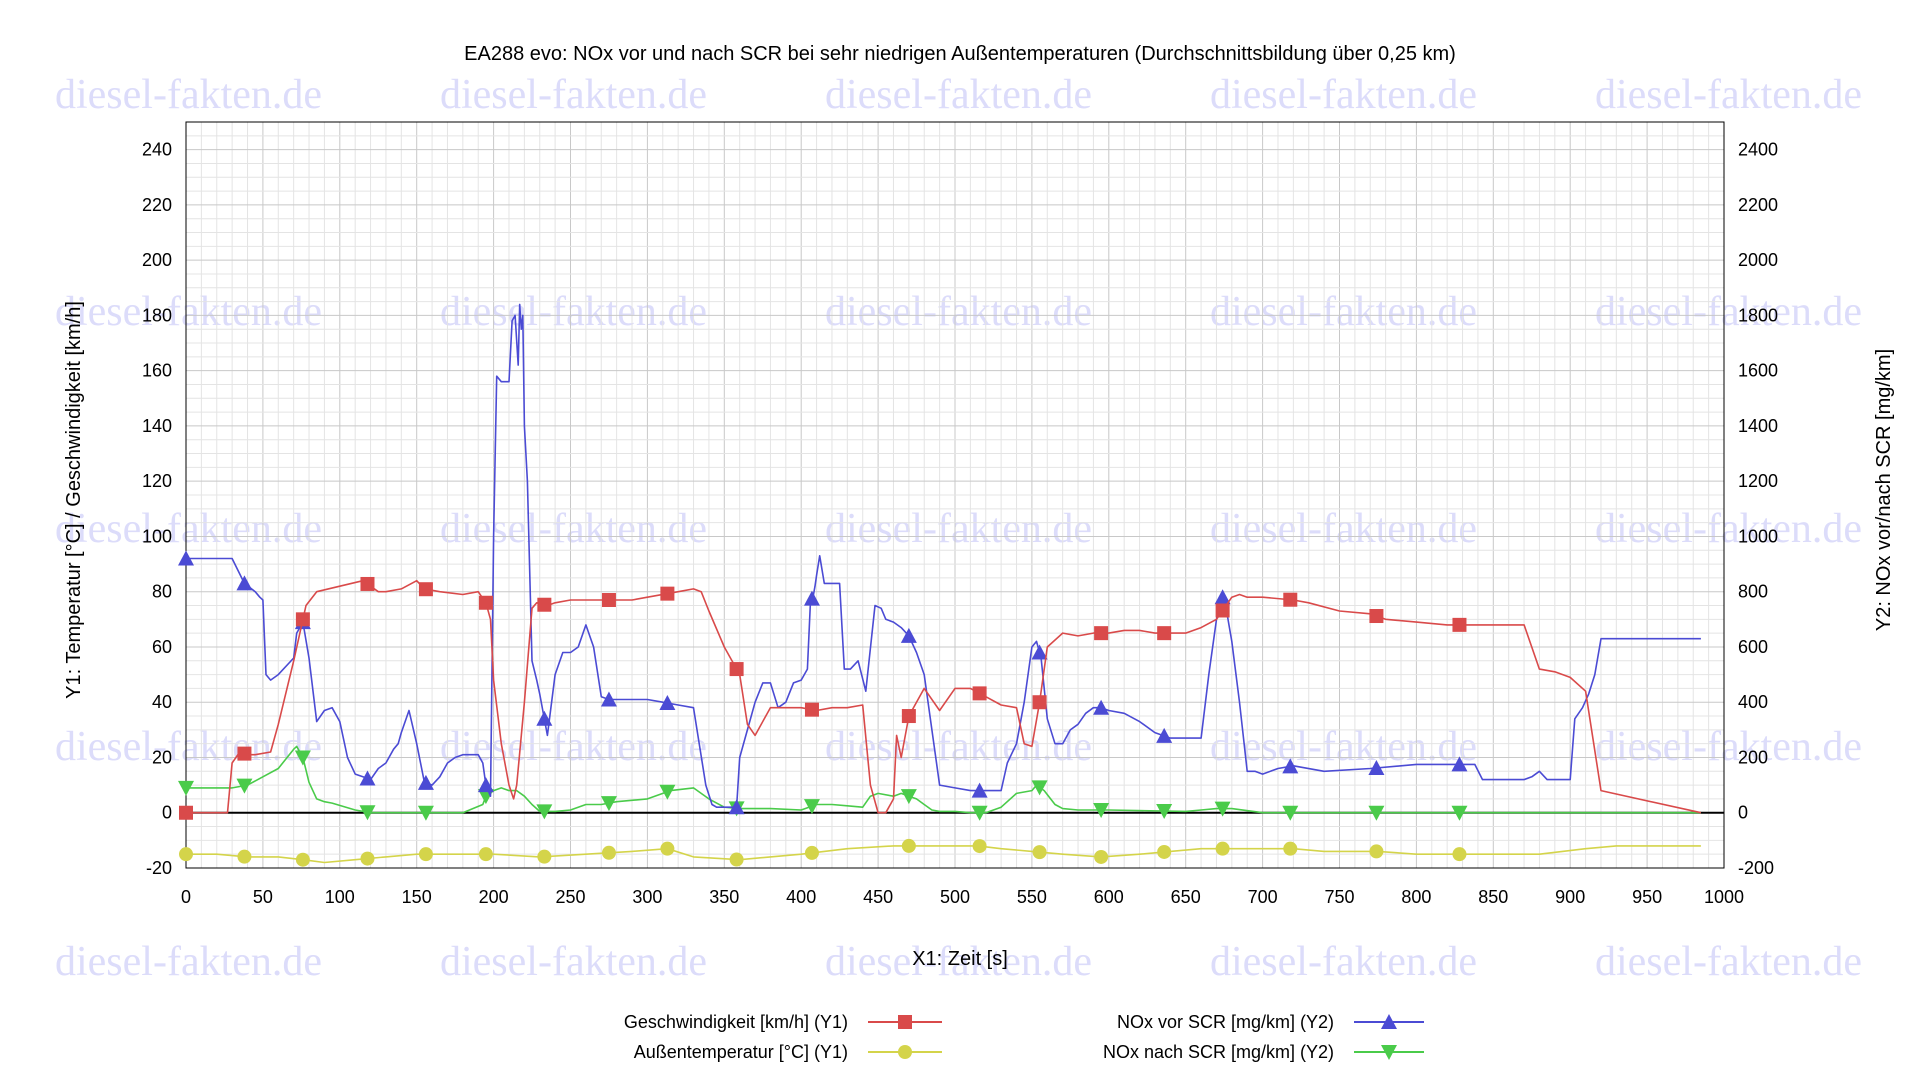 This screenshot has height=1080, width=1920. What do you see at coordinates (1647, 897) in the screenshot?
I see `x-tick-label: 950` at bounding box center [1647, 897].